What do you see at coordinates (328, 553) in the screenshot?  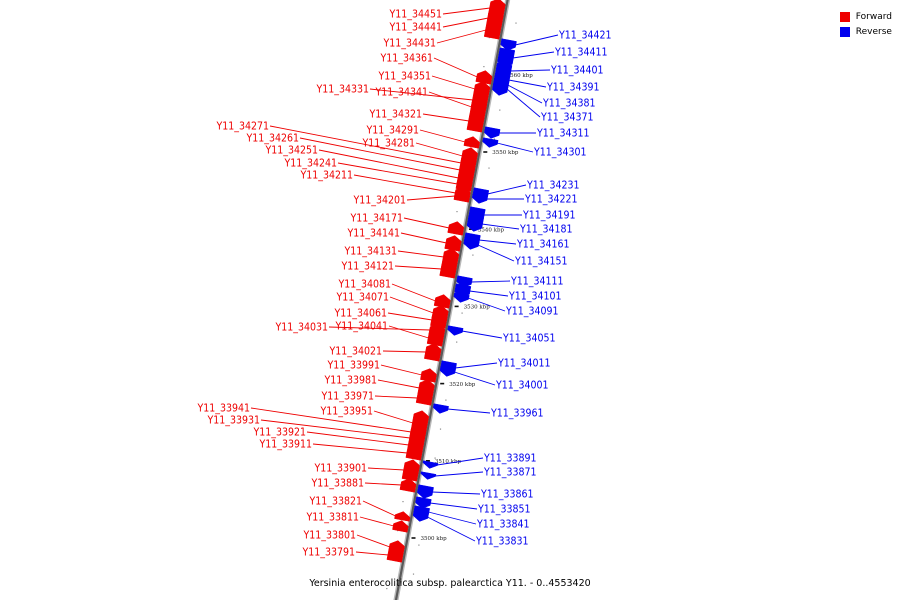 I see `forward-gene-label: Y11_33791` at bounding box center [328, 553].